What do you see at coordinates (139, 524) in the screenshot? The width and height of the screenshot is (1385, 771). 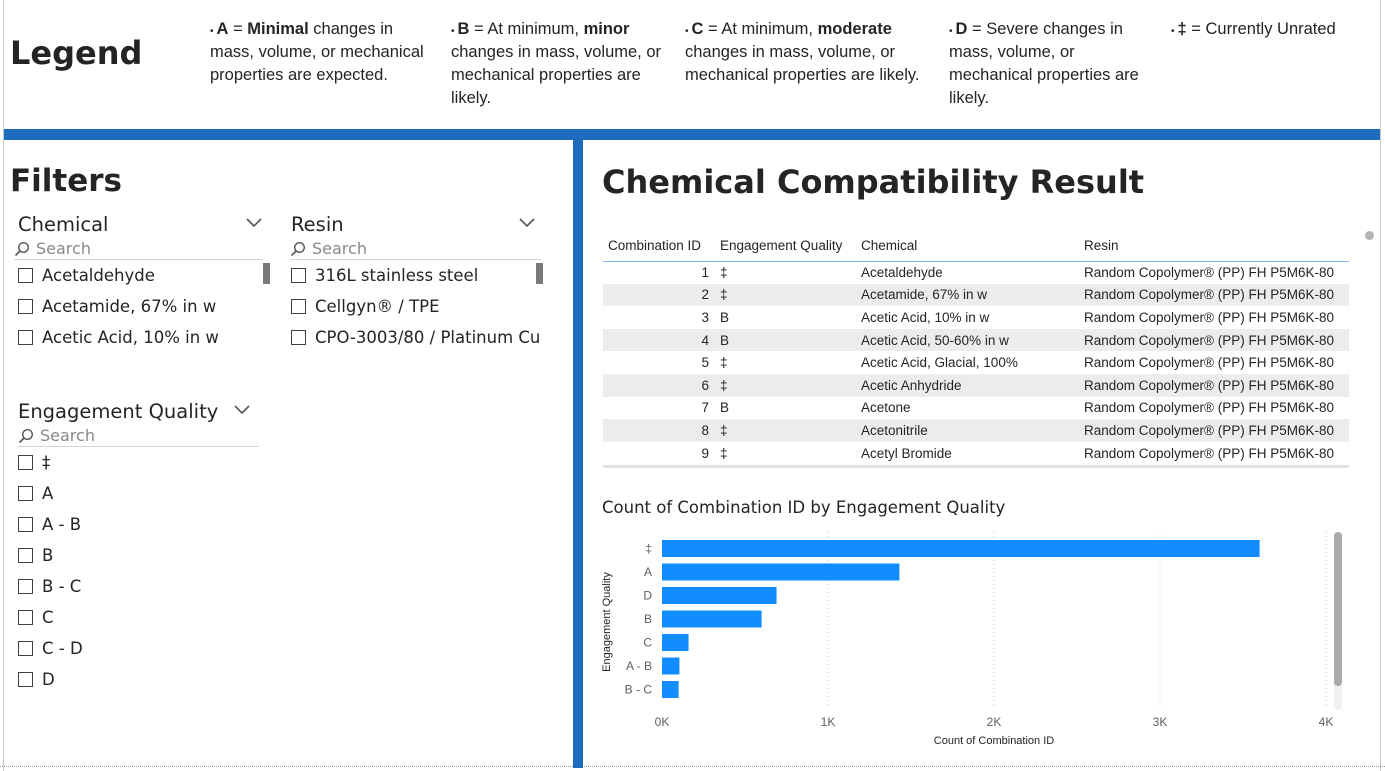 I see `engagement-option: A - B` at bounding box center [139, 524].